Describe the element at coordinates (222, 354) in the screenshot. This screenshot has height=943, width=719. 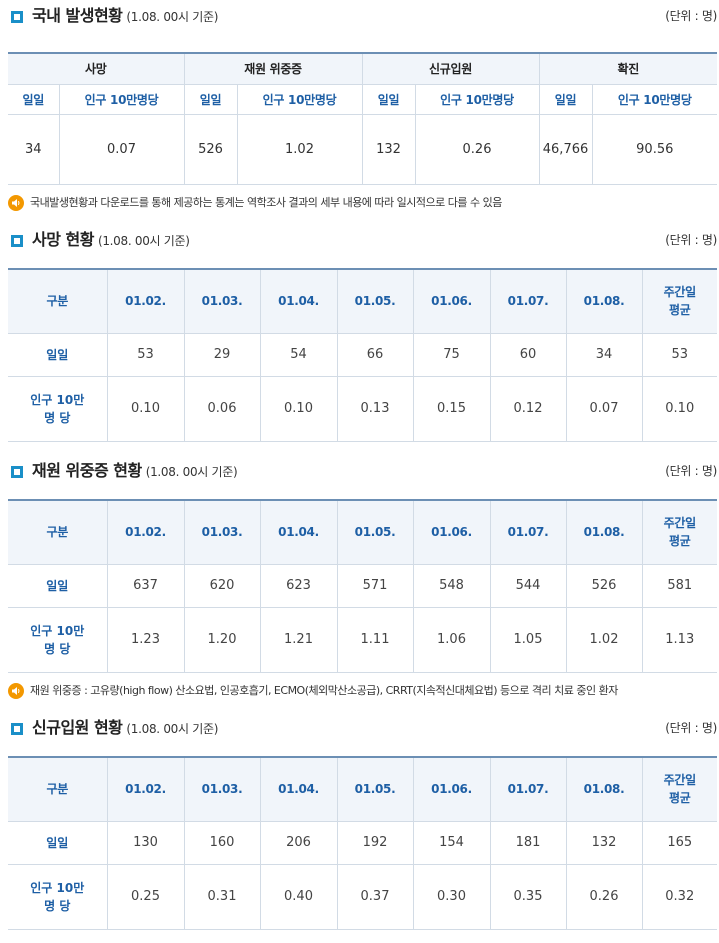
I see `value-cell: 29` at that location.